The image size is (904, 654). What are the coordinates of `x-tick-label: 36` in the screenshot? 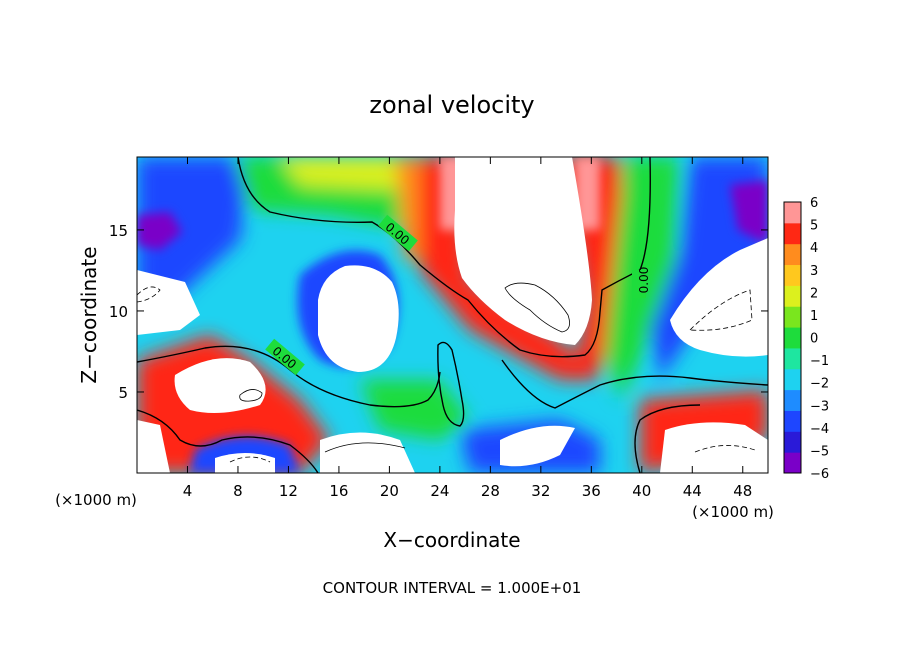 It's located at (591, 491).